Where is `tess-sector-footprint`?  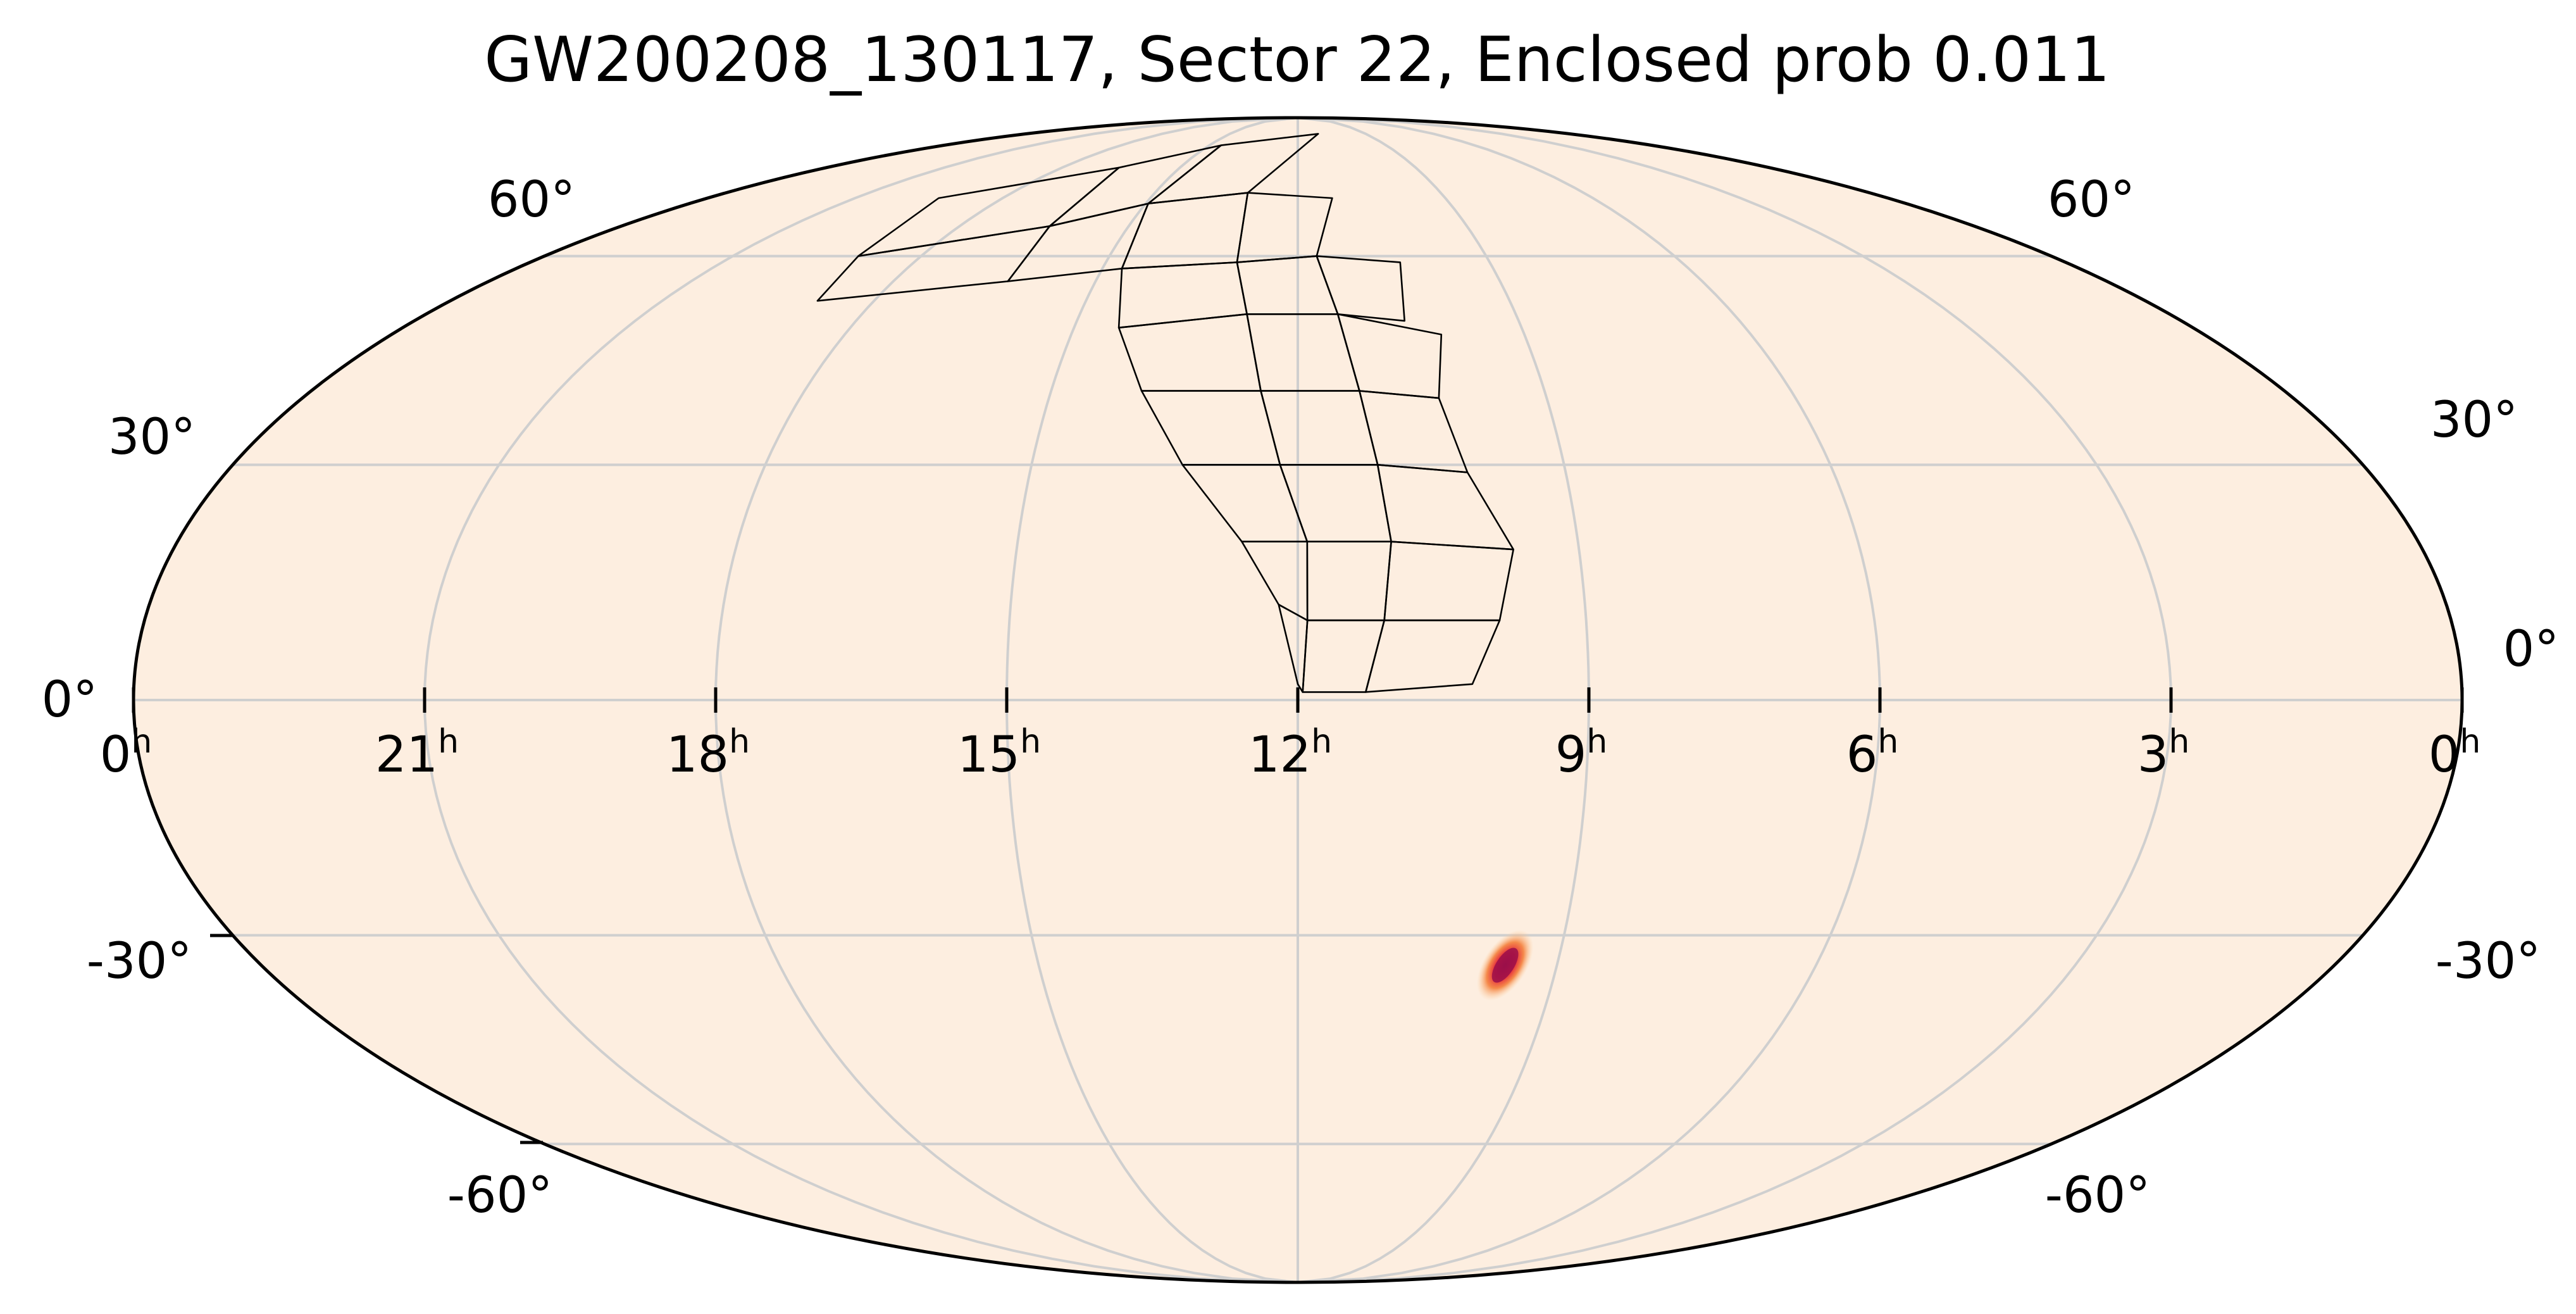
tess-sector-footprint is located at coordinates (1165, 413).